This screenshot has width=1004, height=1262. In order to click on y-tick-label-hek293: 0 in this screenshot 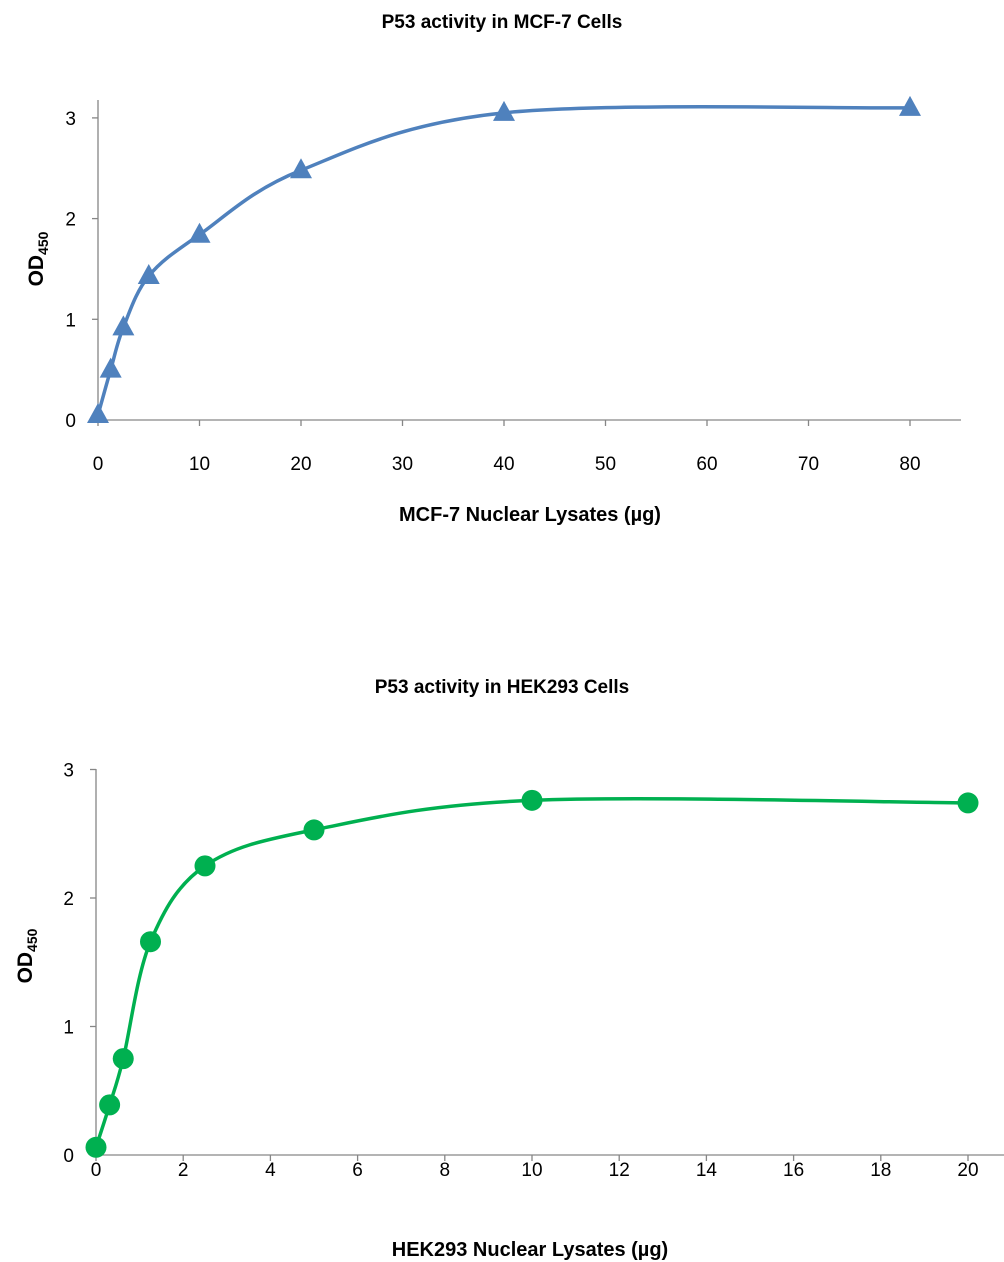, I will do `click(68, 1156)`.